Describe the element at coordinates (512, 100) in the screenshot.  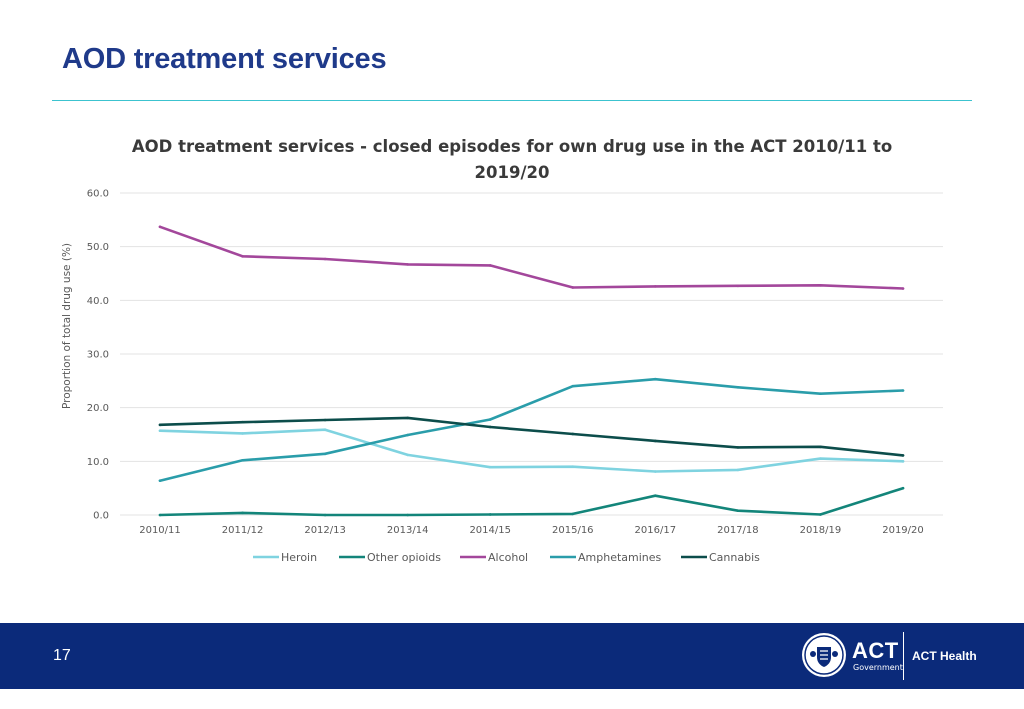
I see `title-divider` at that location.